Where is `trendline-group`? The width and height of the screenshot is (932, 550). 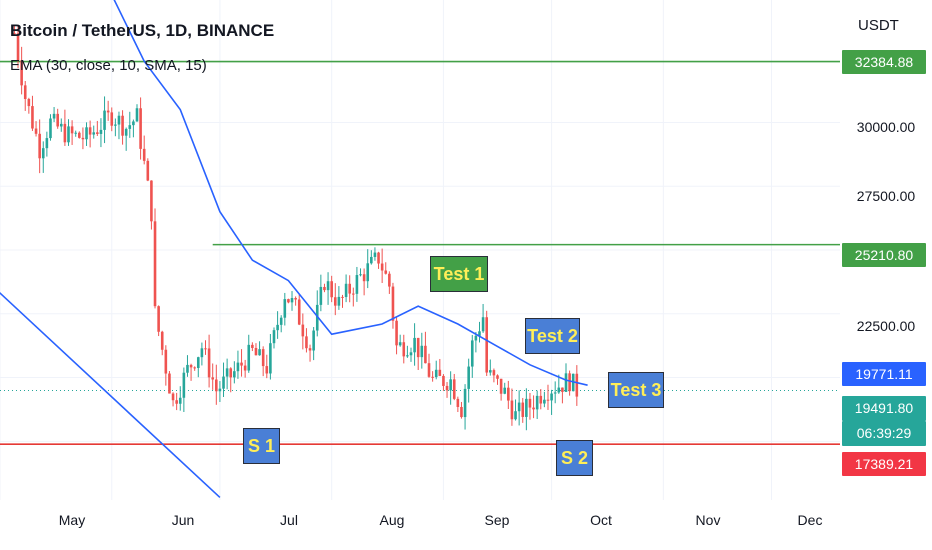 trendline-group is located at coordinates (110, 395).